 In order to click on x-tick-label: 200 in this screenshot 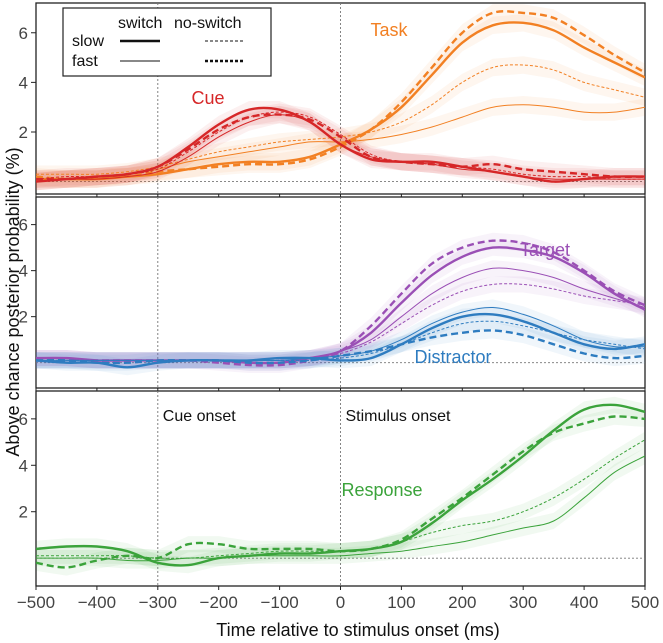, I will do `click(462, 602)`.